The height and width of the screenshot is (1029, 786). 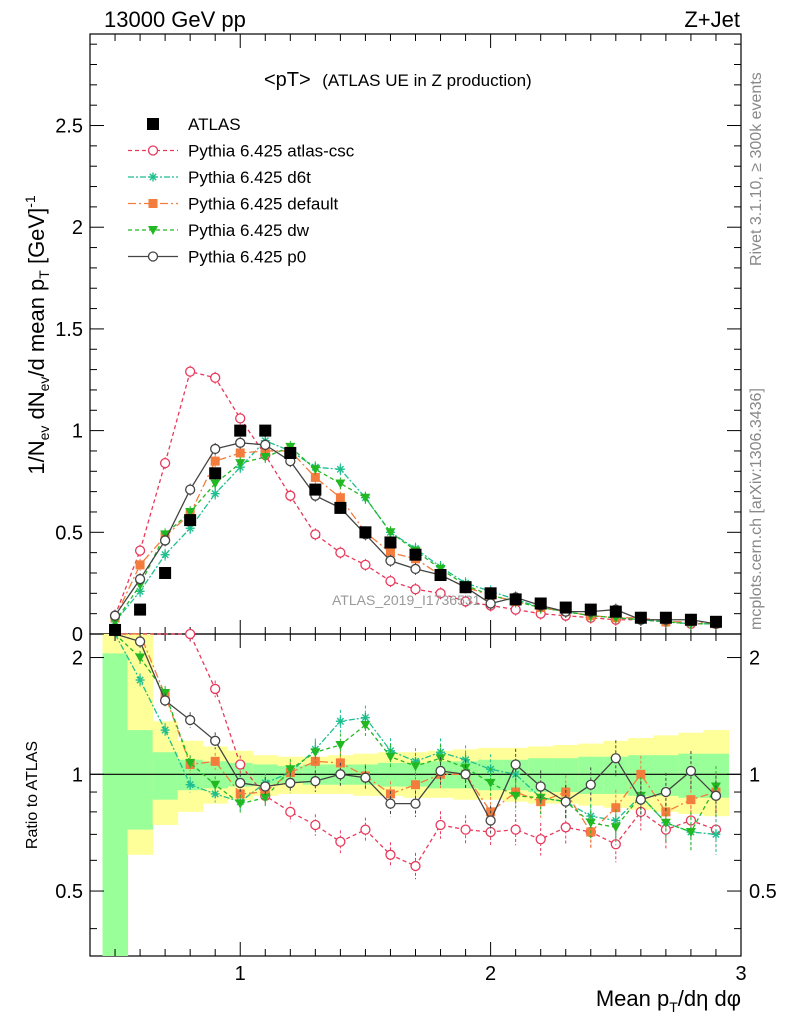 I want to click on x-axis-label: Mean pT/dη dφ, so click(x=668, y=1000).